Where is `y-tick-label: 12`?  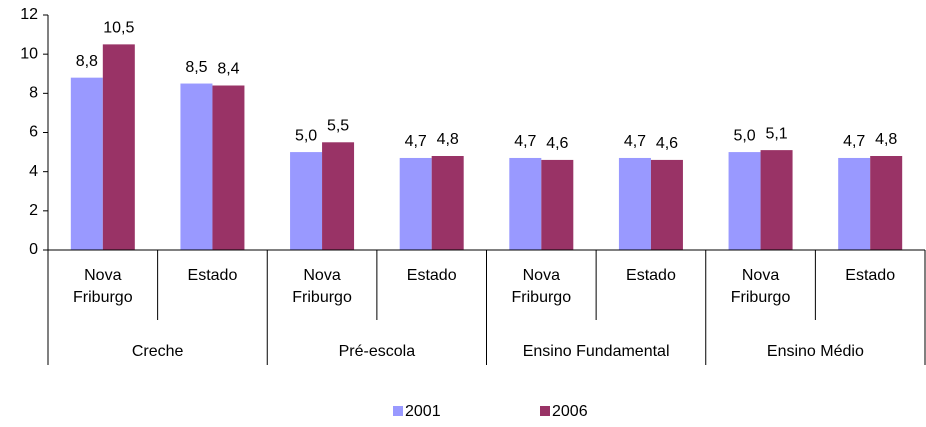 y-tick-label: 12 is located at coordinates (29, 14).